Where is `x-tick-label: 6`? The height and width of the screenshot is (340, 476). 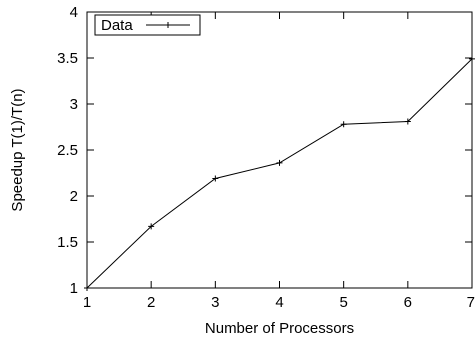 x-tick-label: 6 is located at coordinates (408, 302).